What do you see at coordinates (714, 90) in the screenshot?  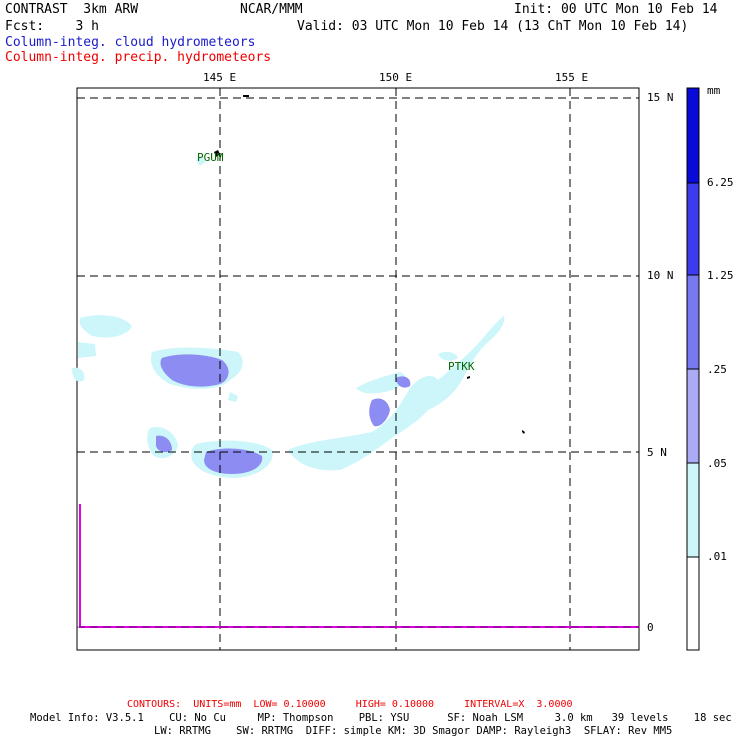 I see `colorbar-unit: mm` at bounding box center [714, 90].